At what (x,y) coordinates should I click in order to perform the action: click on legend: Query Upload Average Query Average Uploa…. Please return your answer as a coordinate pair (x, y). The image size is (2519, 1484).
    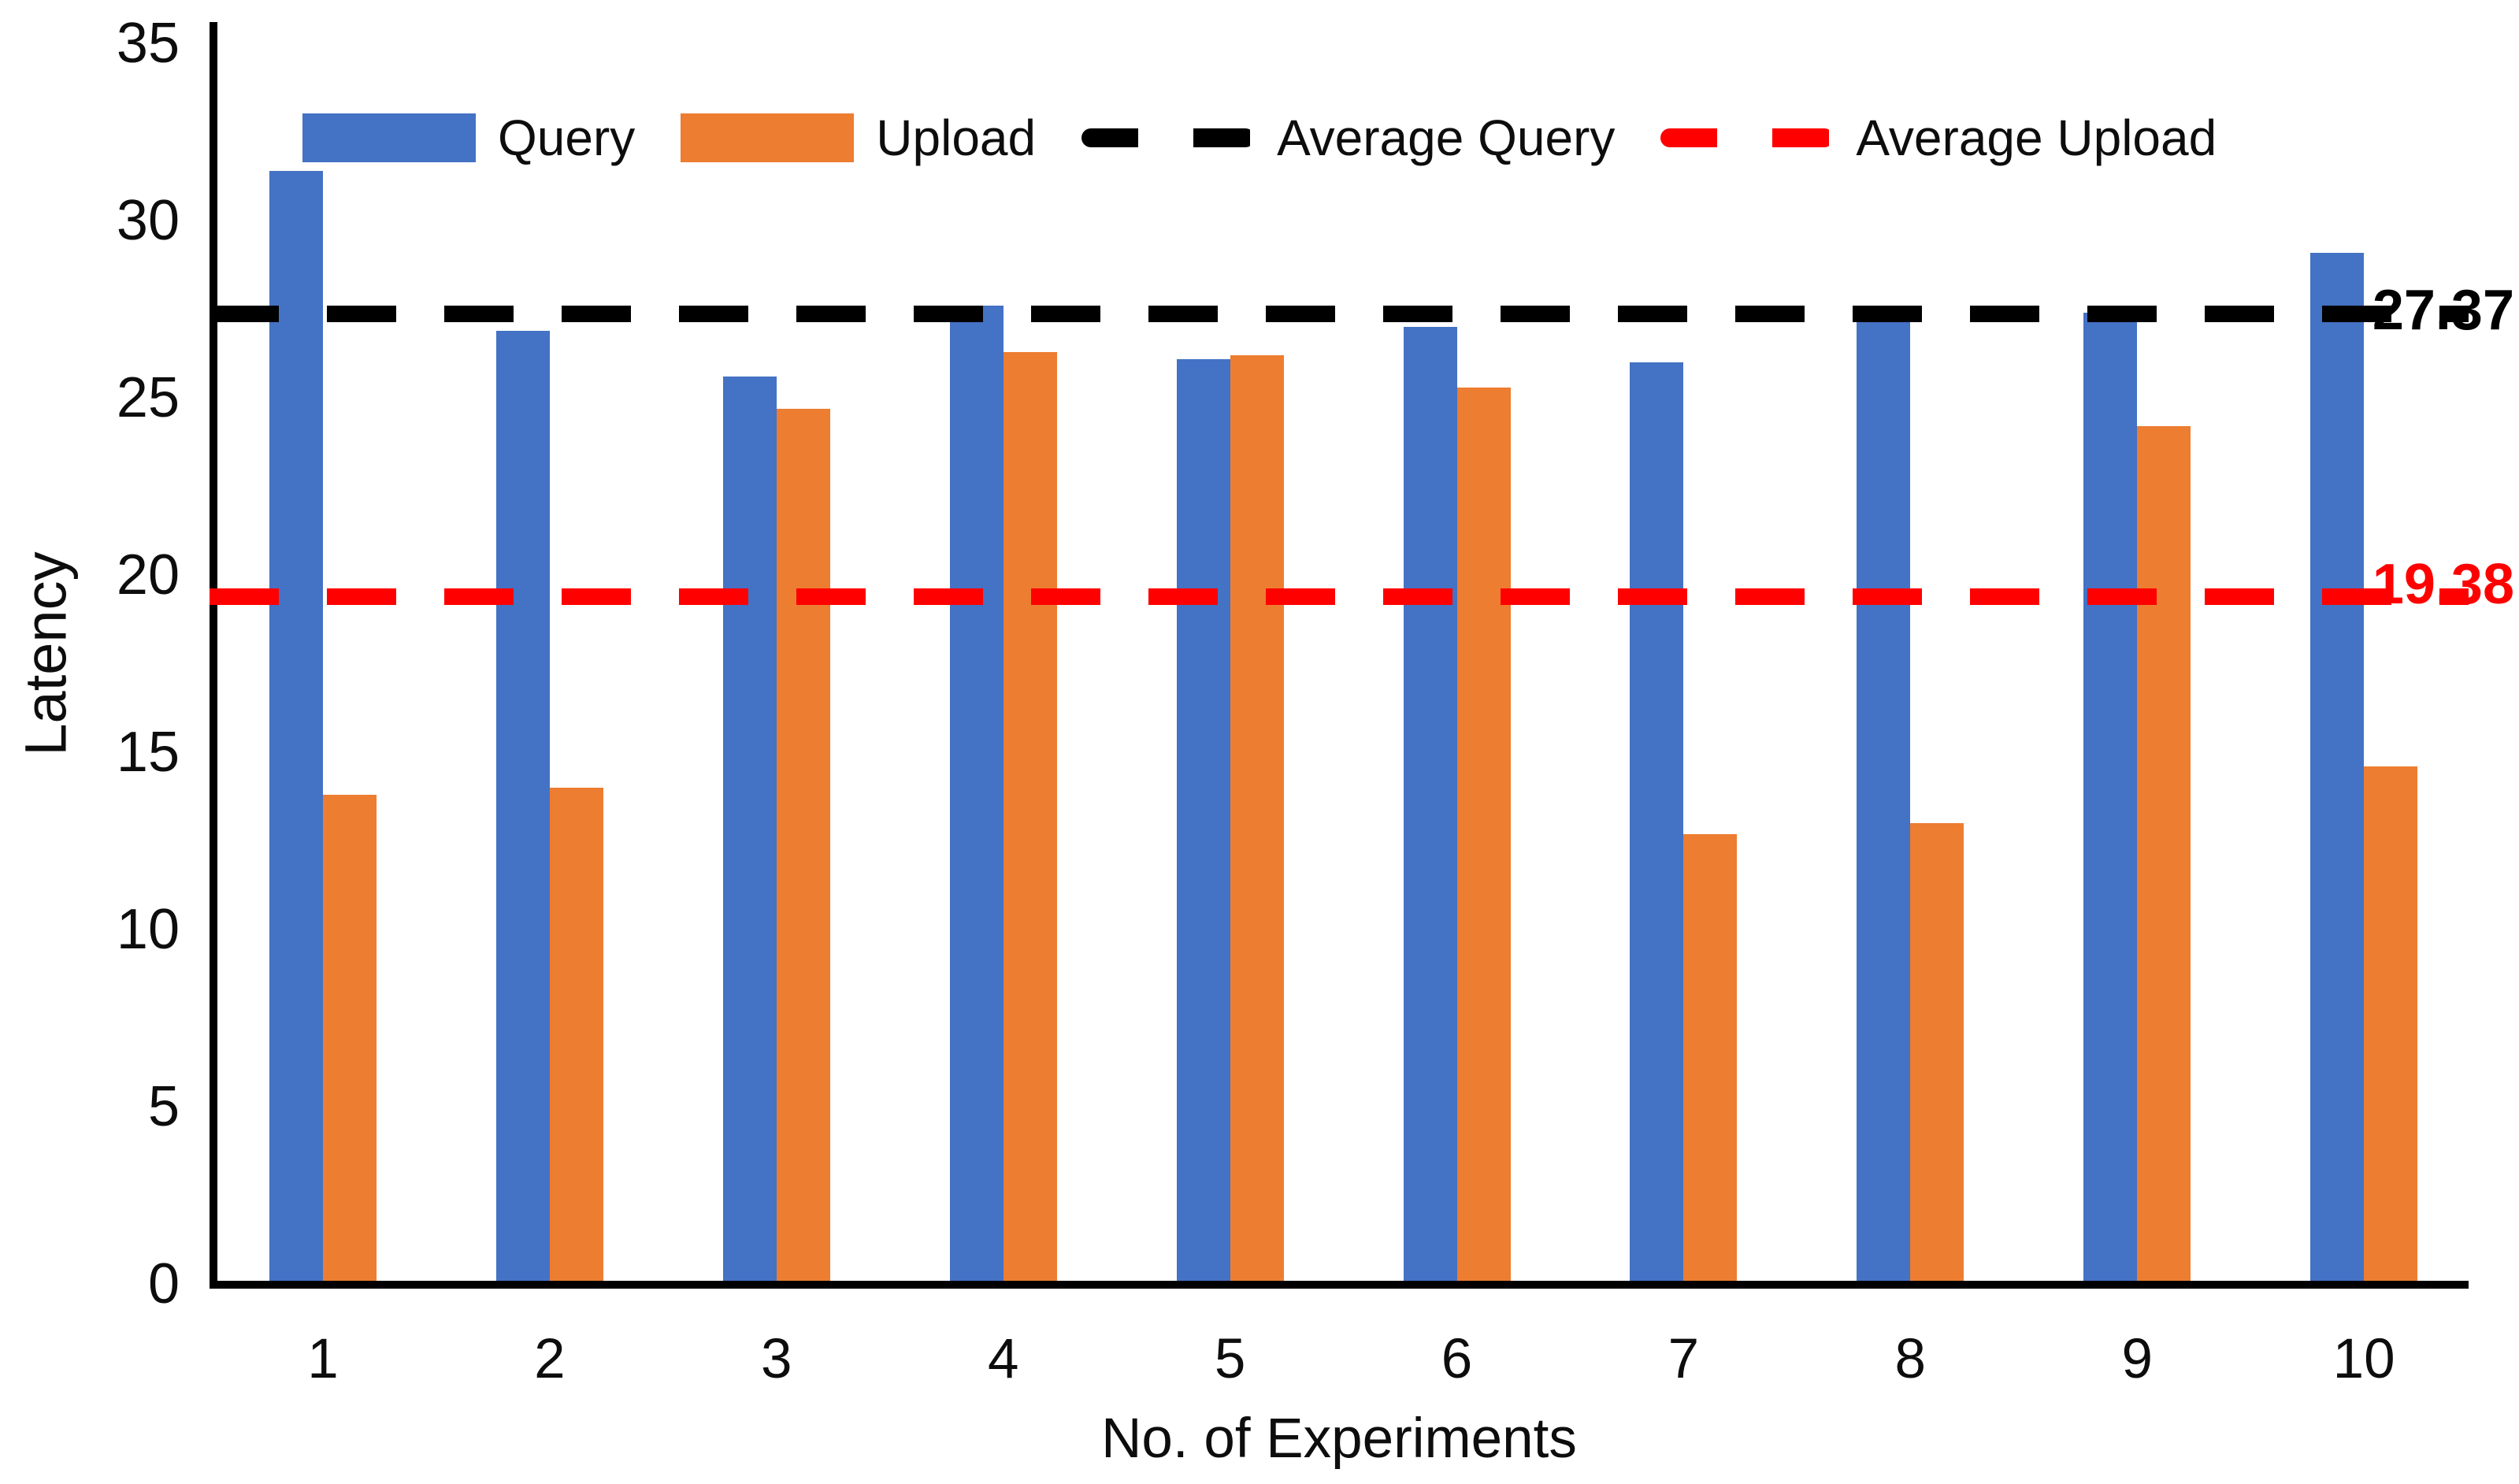
    Looking at the image, I should click on (1259, 138).